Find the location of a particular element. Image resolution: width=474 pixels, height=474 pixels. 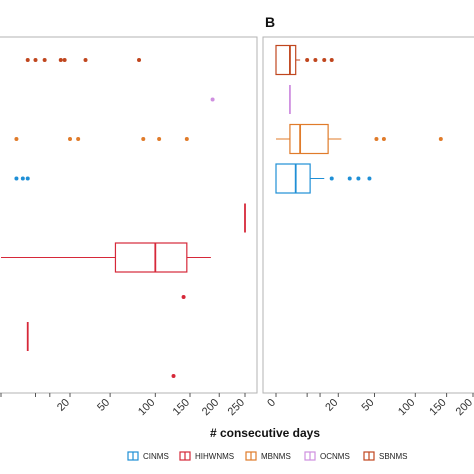

legend-label: OCNMS is located at coordinates (335, 456).